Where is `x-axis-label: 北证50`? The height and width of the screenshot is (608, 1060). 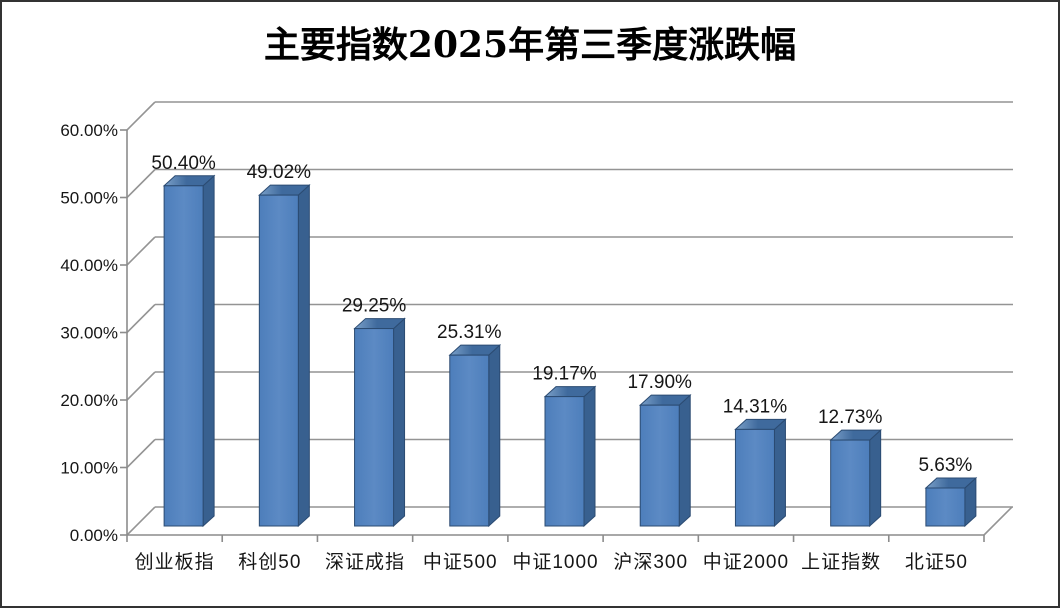
x-axis-label: 北证50 is located at coordinates (936, 562).